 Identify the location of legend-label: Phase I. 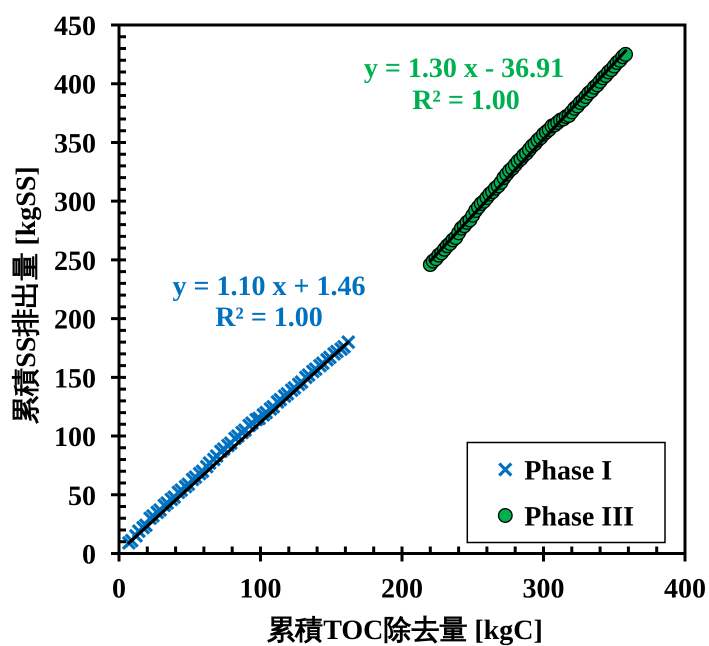
(568, 471).